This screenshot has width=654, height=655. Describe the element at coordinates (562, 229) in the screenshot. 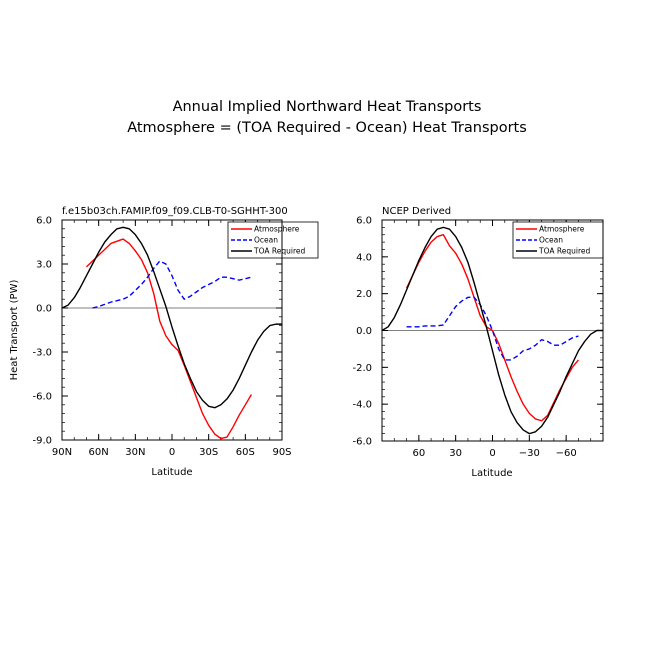

I see `right-legend-label-atmosphere: Atmosphere` at that location.